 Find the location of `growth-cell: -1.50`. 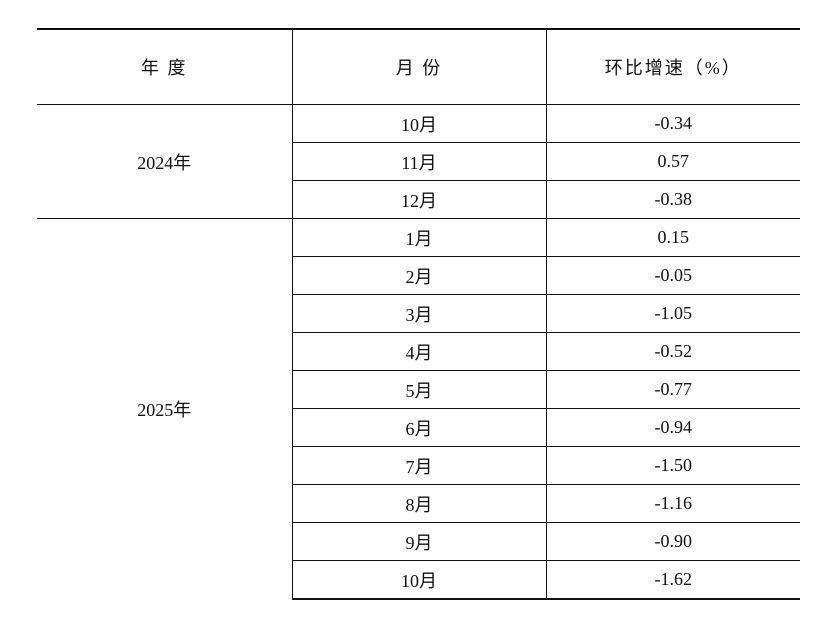

growth-cell: -1.50 is located at coordinates (673, 465).